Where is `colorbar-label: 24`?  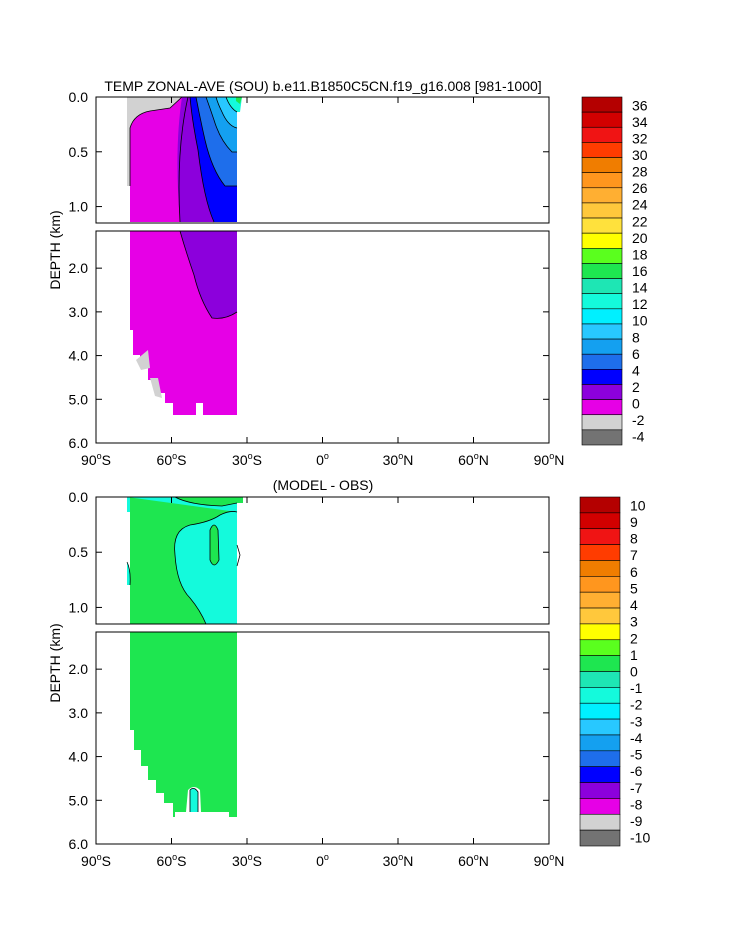 colorbar-label: 24 is located at coordinates (640, 205).